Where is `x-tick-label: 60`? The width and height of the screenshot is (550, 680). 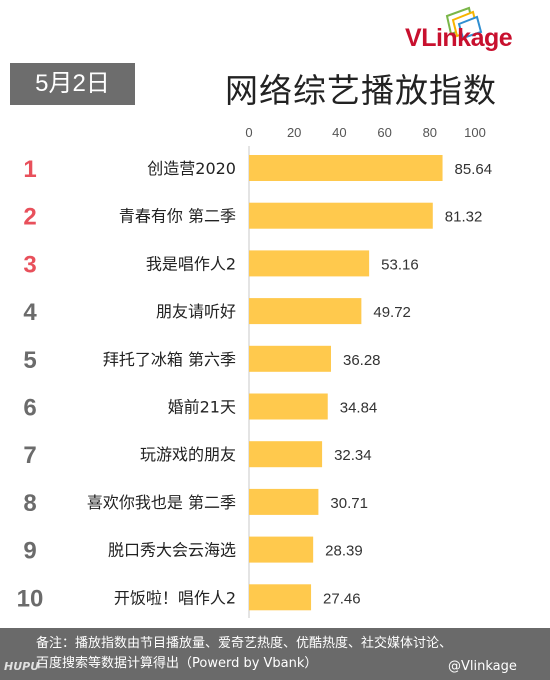 x-tick-label: 60 is located at coordinates (384, 132).